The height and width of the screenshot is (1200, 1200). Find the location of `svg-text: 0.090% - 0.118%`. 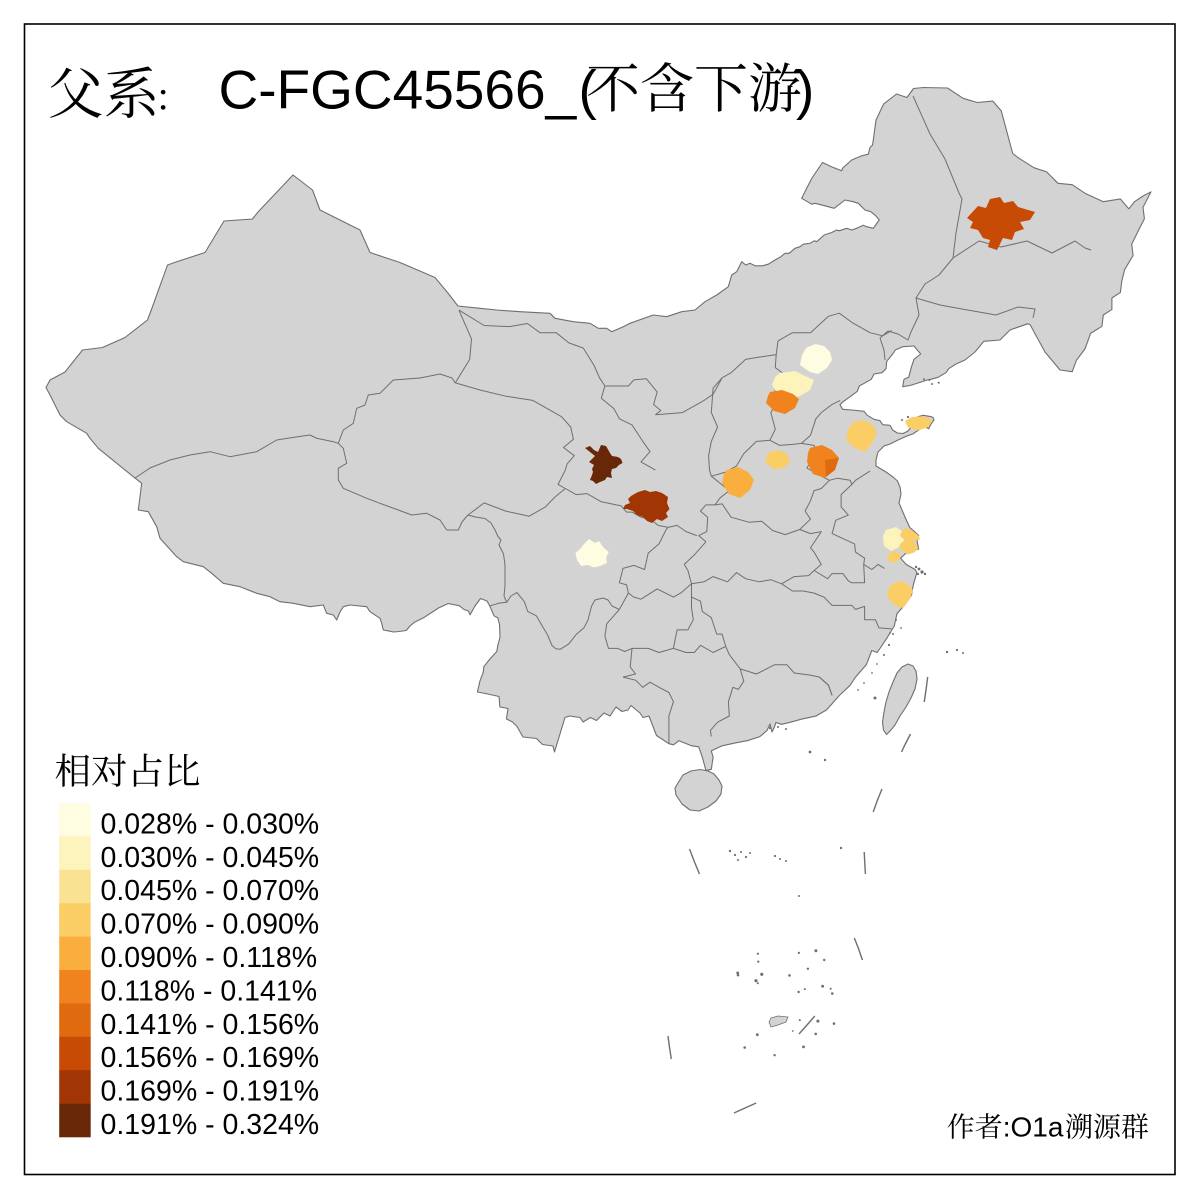

svg-text: 0.090% - 0.118% is located at coordinates (209, 958).